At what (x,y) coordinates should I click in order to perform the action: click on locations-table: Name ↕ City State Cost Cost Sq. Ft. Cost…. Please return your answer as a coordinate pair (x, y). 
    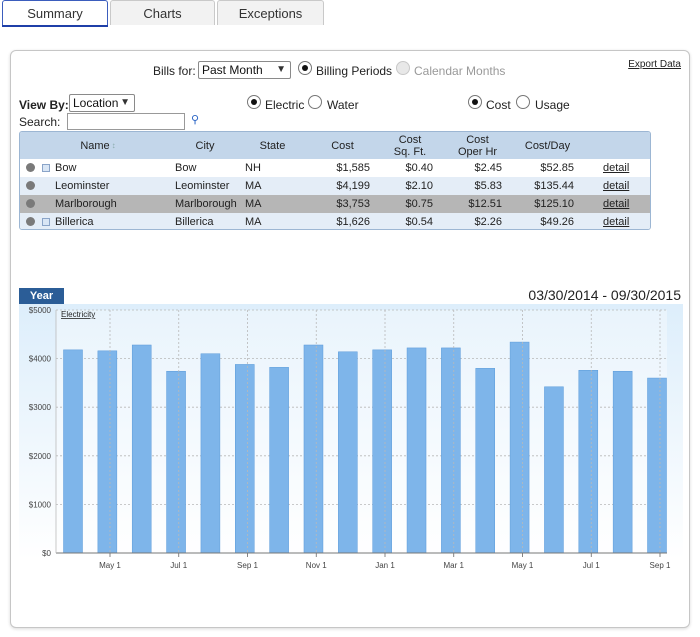
    Looking at the image, I should click on (335, 180).